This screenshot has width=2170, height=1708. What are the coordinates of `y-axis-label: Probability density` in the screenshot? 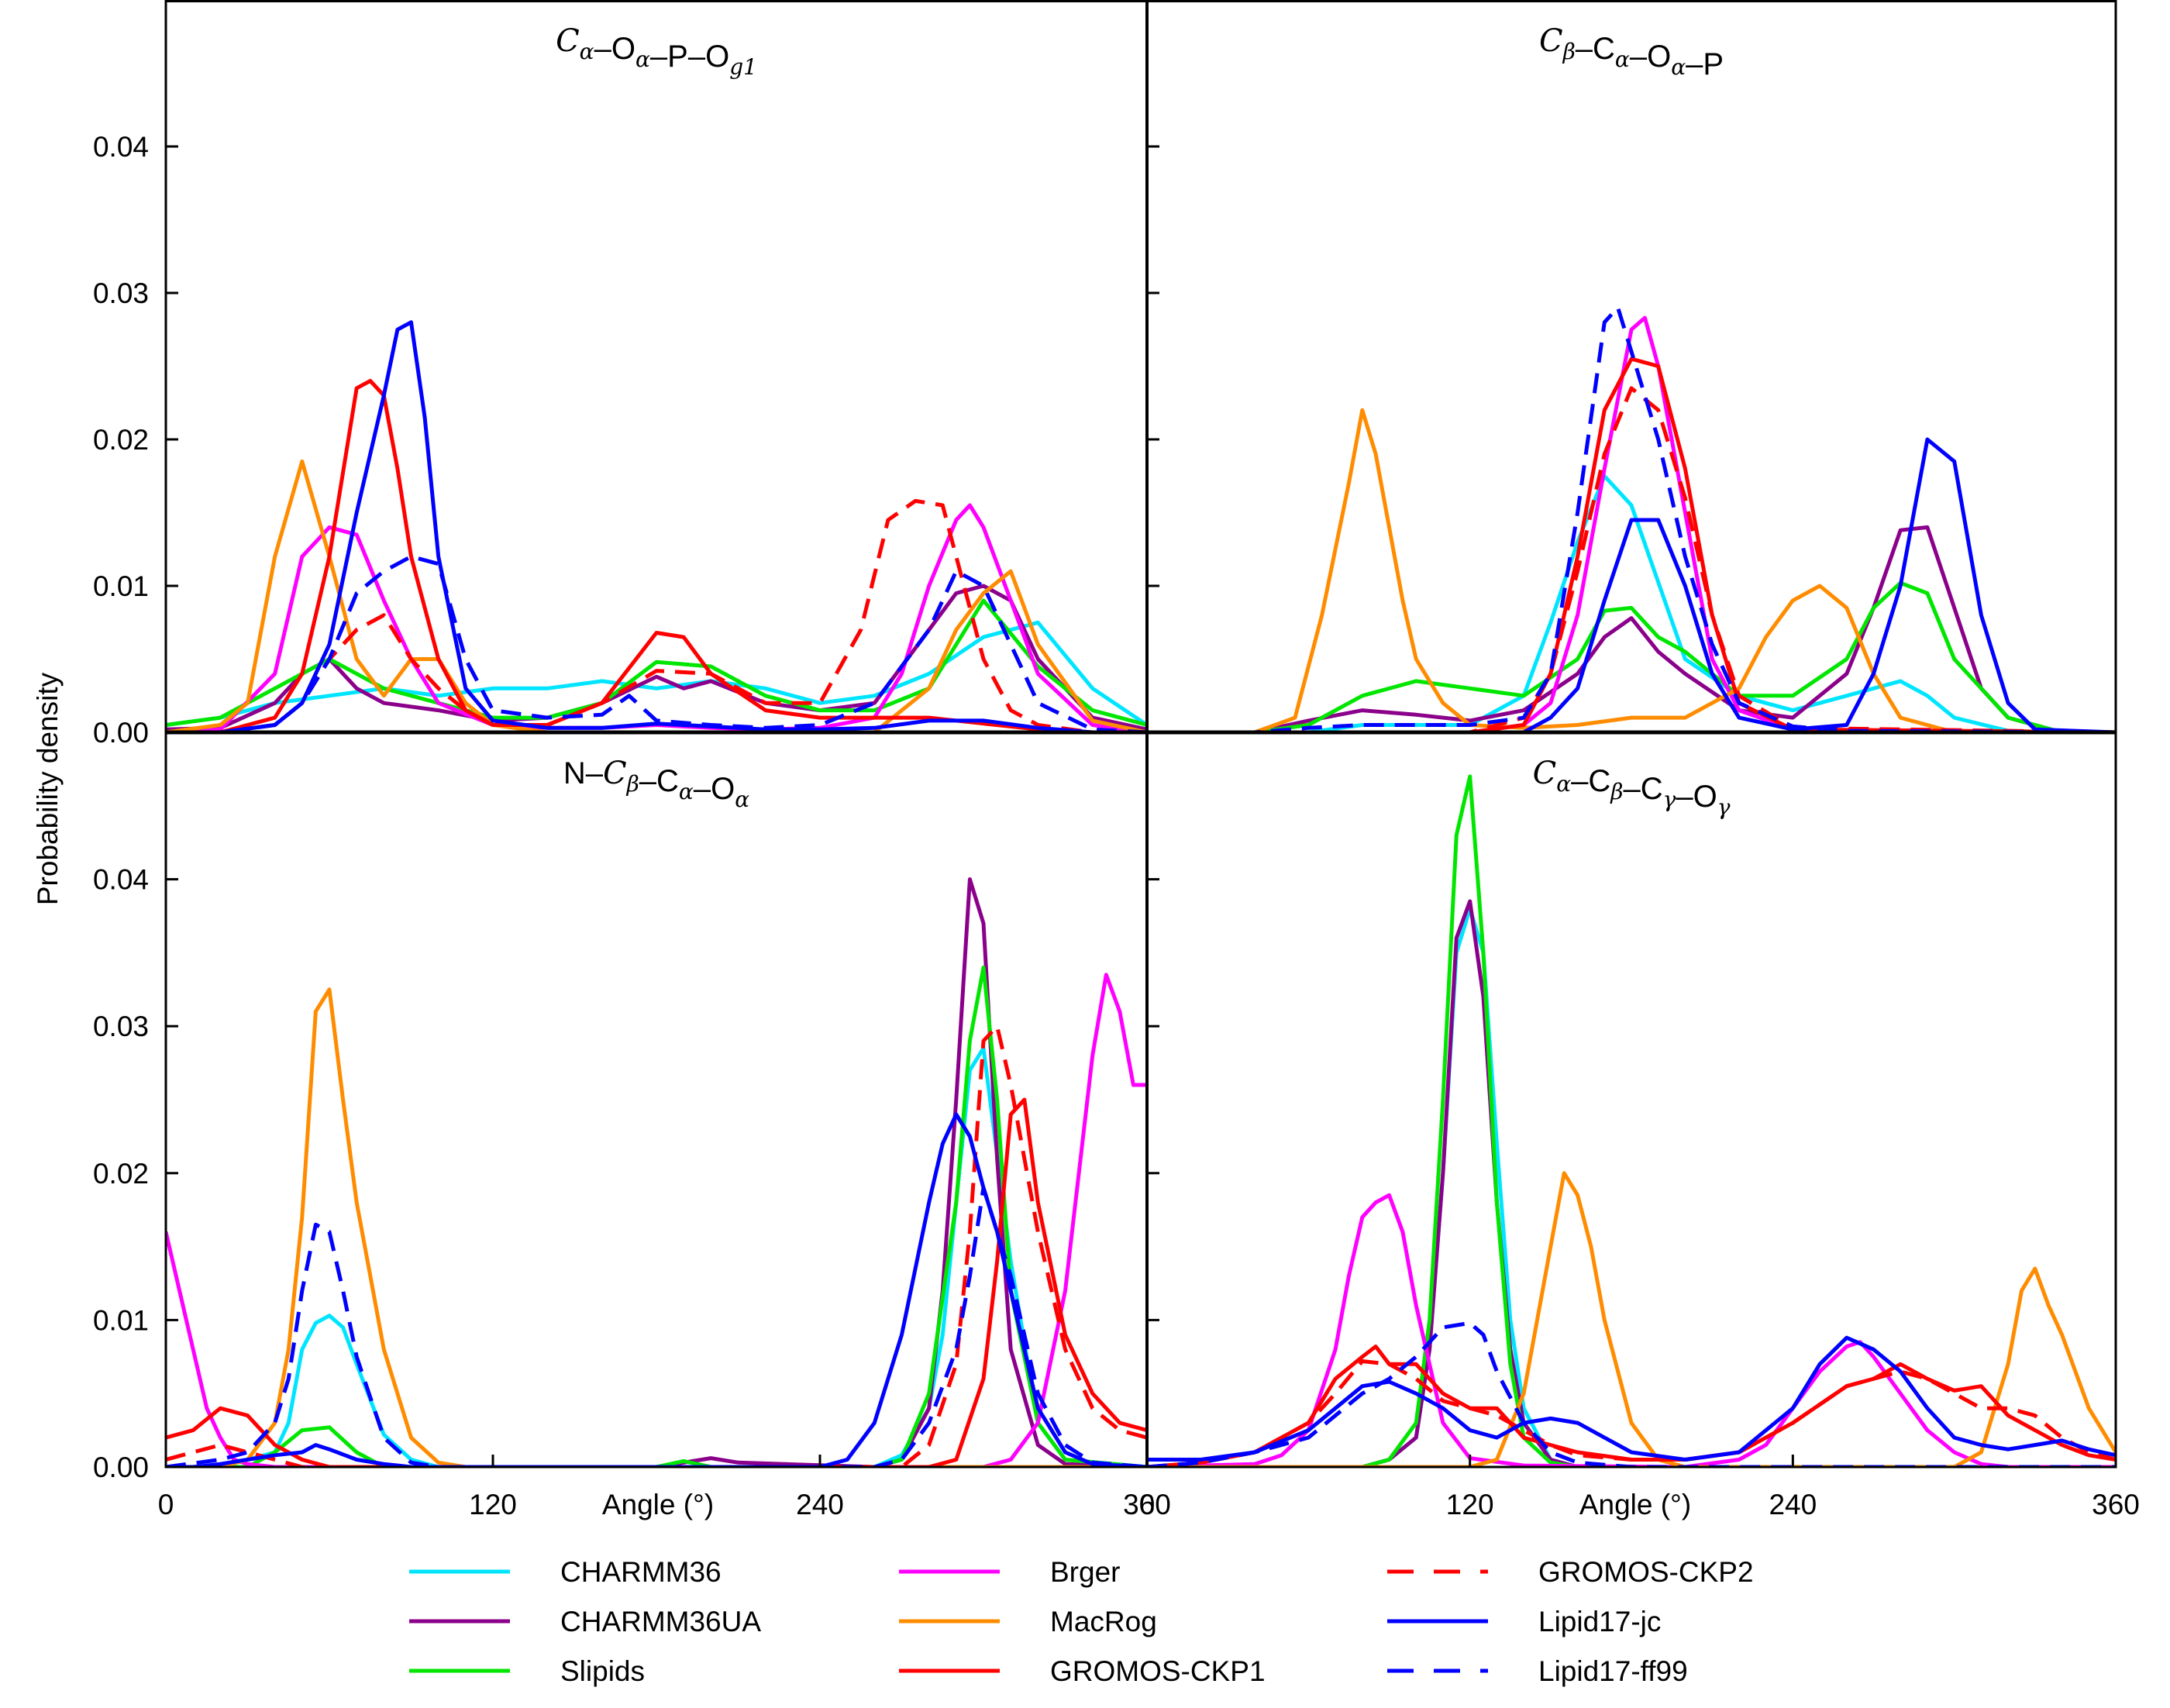 It's located at (48, 789).